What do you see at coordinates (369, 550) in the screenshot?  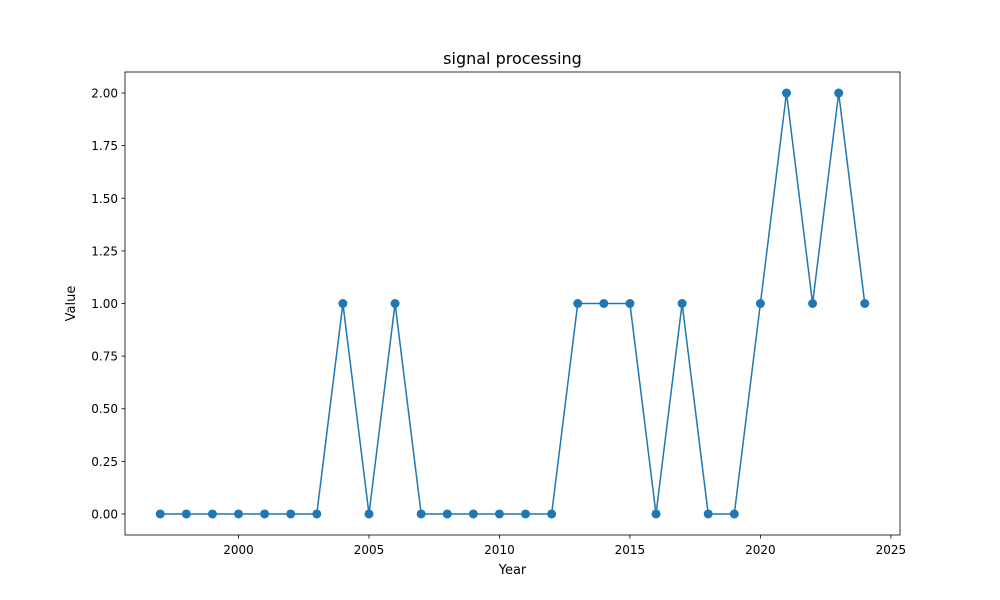 I see `x-tick-label: 2005` at bounding box center [369, 550].